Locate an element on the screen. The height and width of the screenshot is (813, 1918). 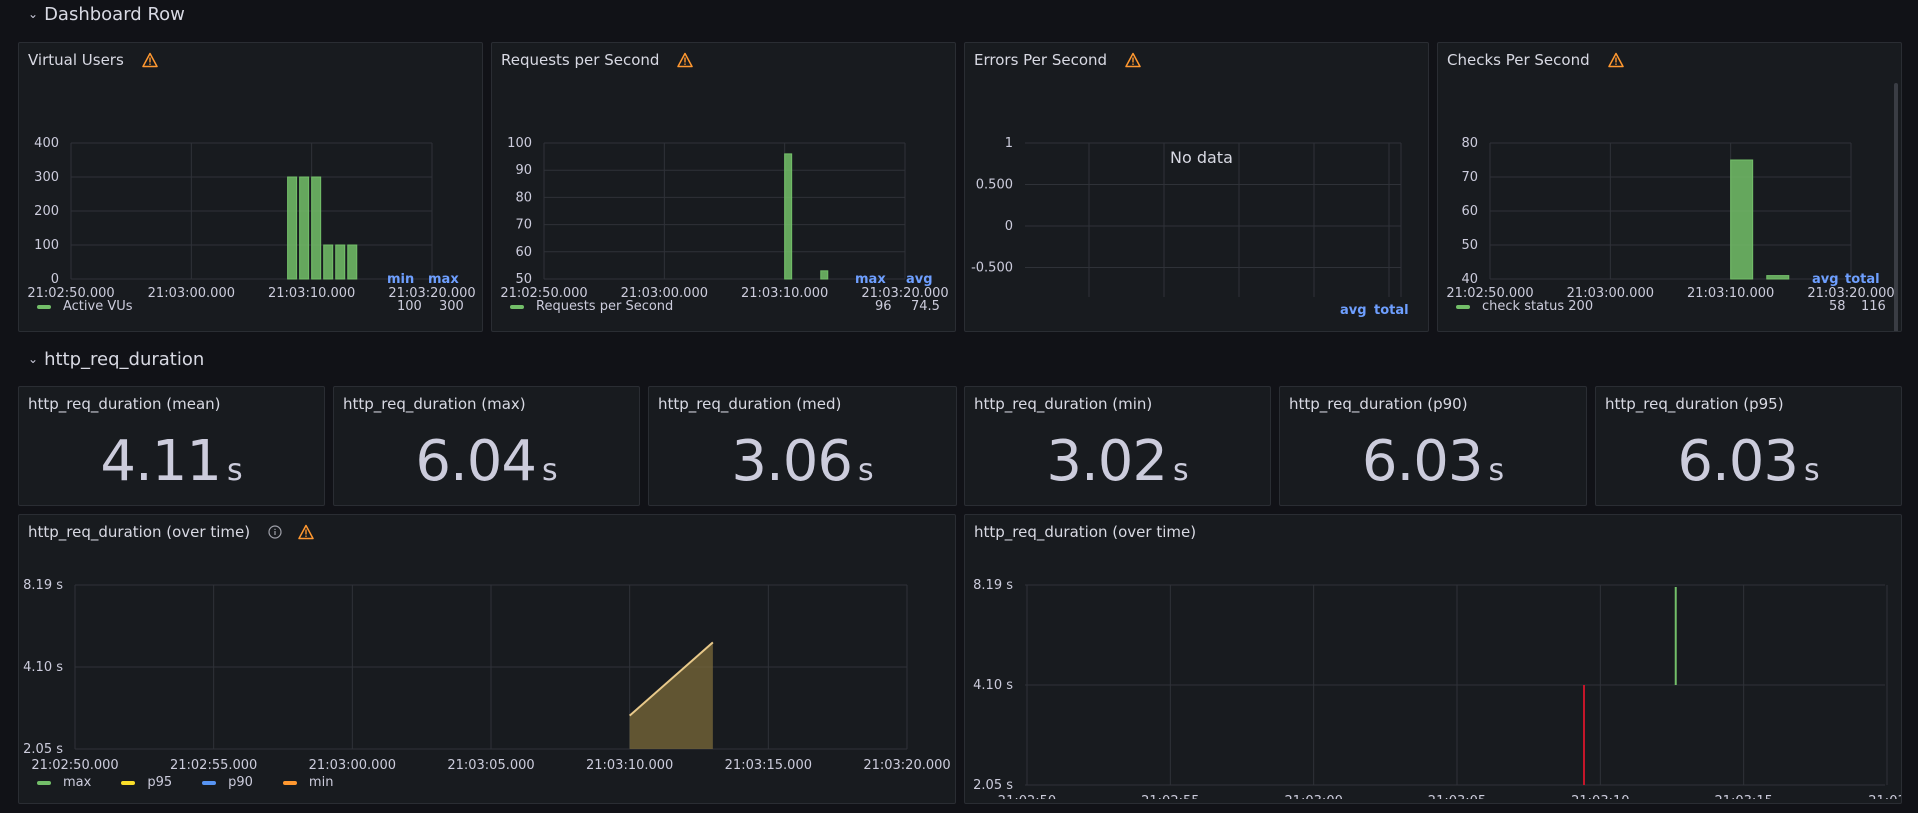
panel-title-text: Virtual Users is located at coordinates (76, 60).